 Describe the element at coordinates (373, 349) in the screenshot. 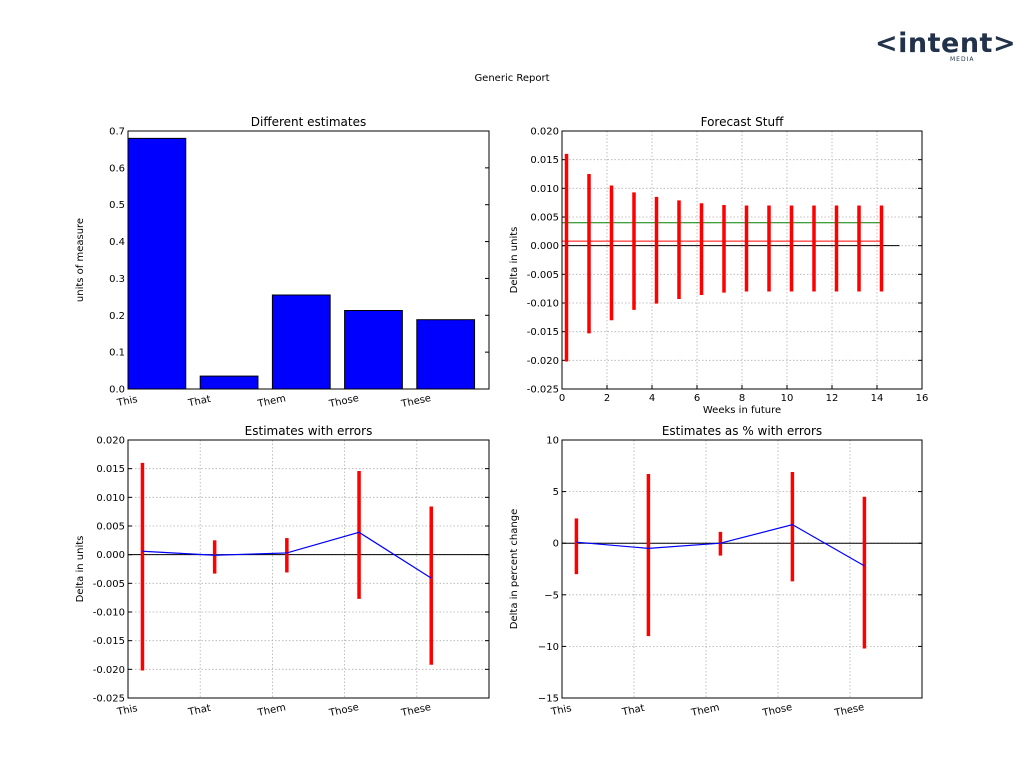

I see `bar-those` at that location.